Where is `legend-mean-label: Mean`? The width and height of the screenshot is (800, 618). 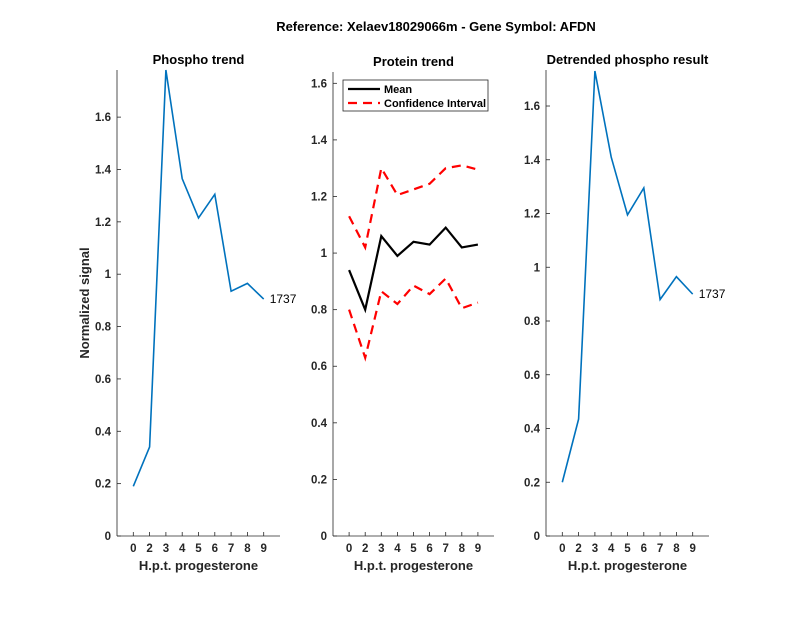
legend-mean-label: Mean is located at coordinates (398, 90).